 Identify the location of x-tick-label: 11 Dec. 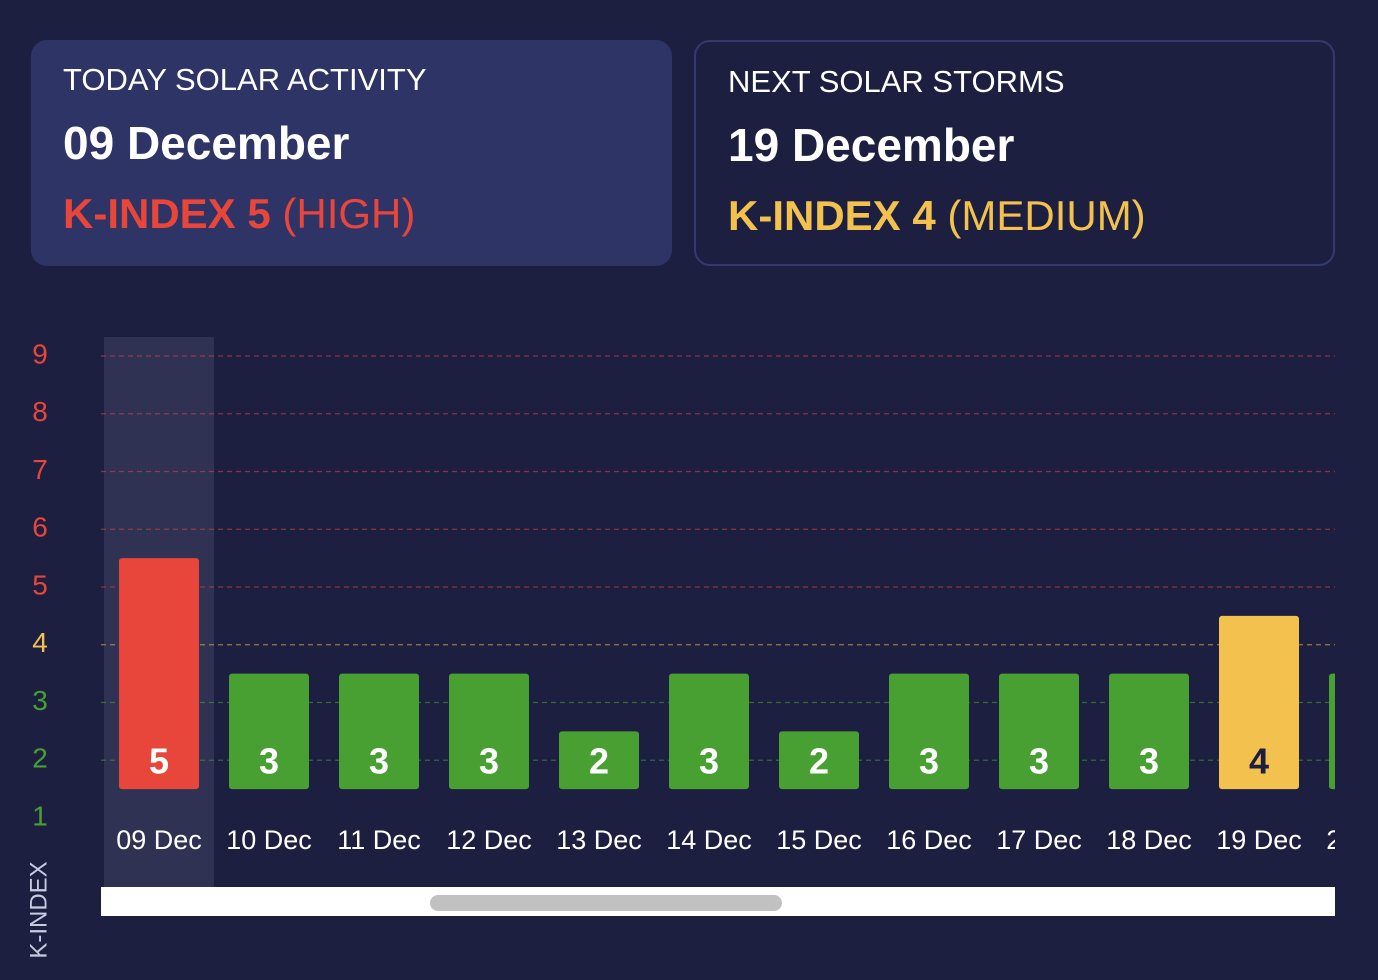
(379, 840).